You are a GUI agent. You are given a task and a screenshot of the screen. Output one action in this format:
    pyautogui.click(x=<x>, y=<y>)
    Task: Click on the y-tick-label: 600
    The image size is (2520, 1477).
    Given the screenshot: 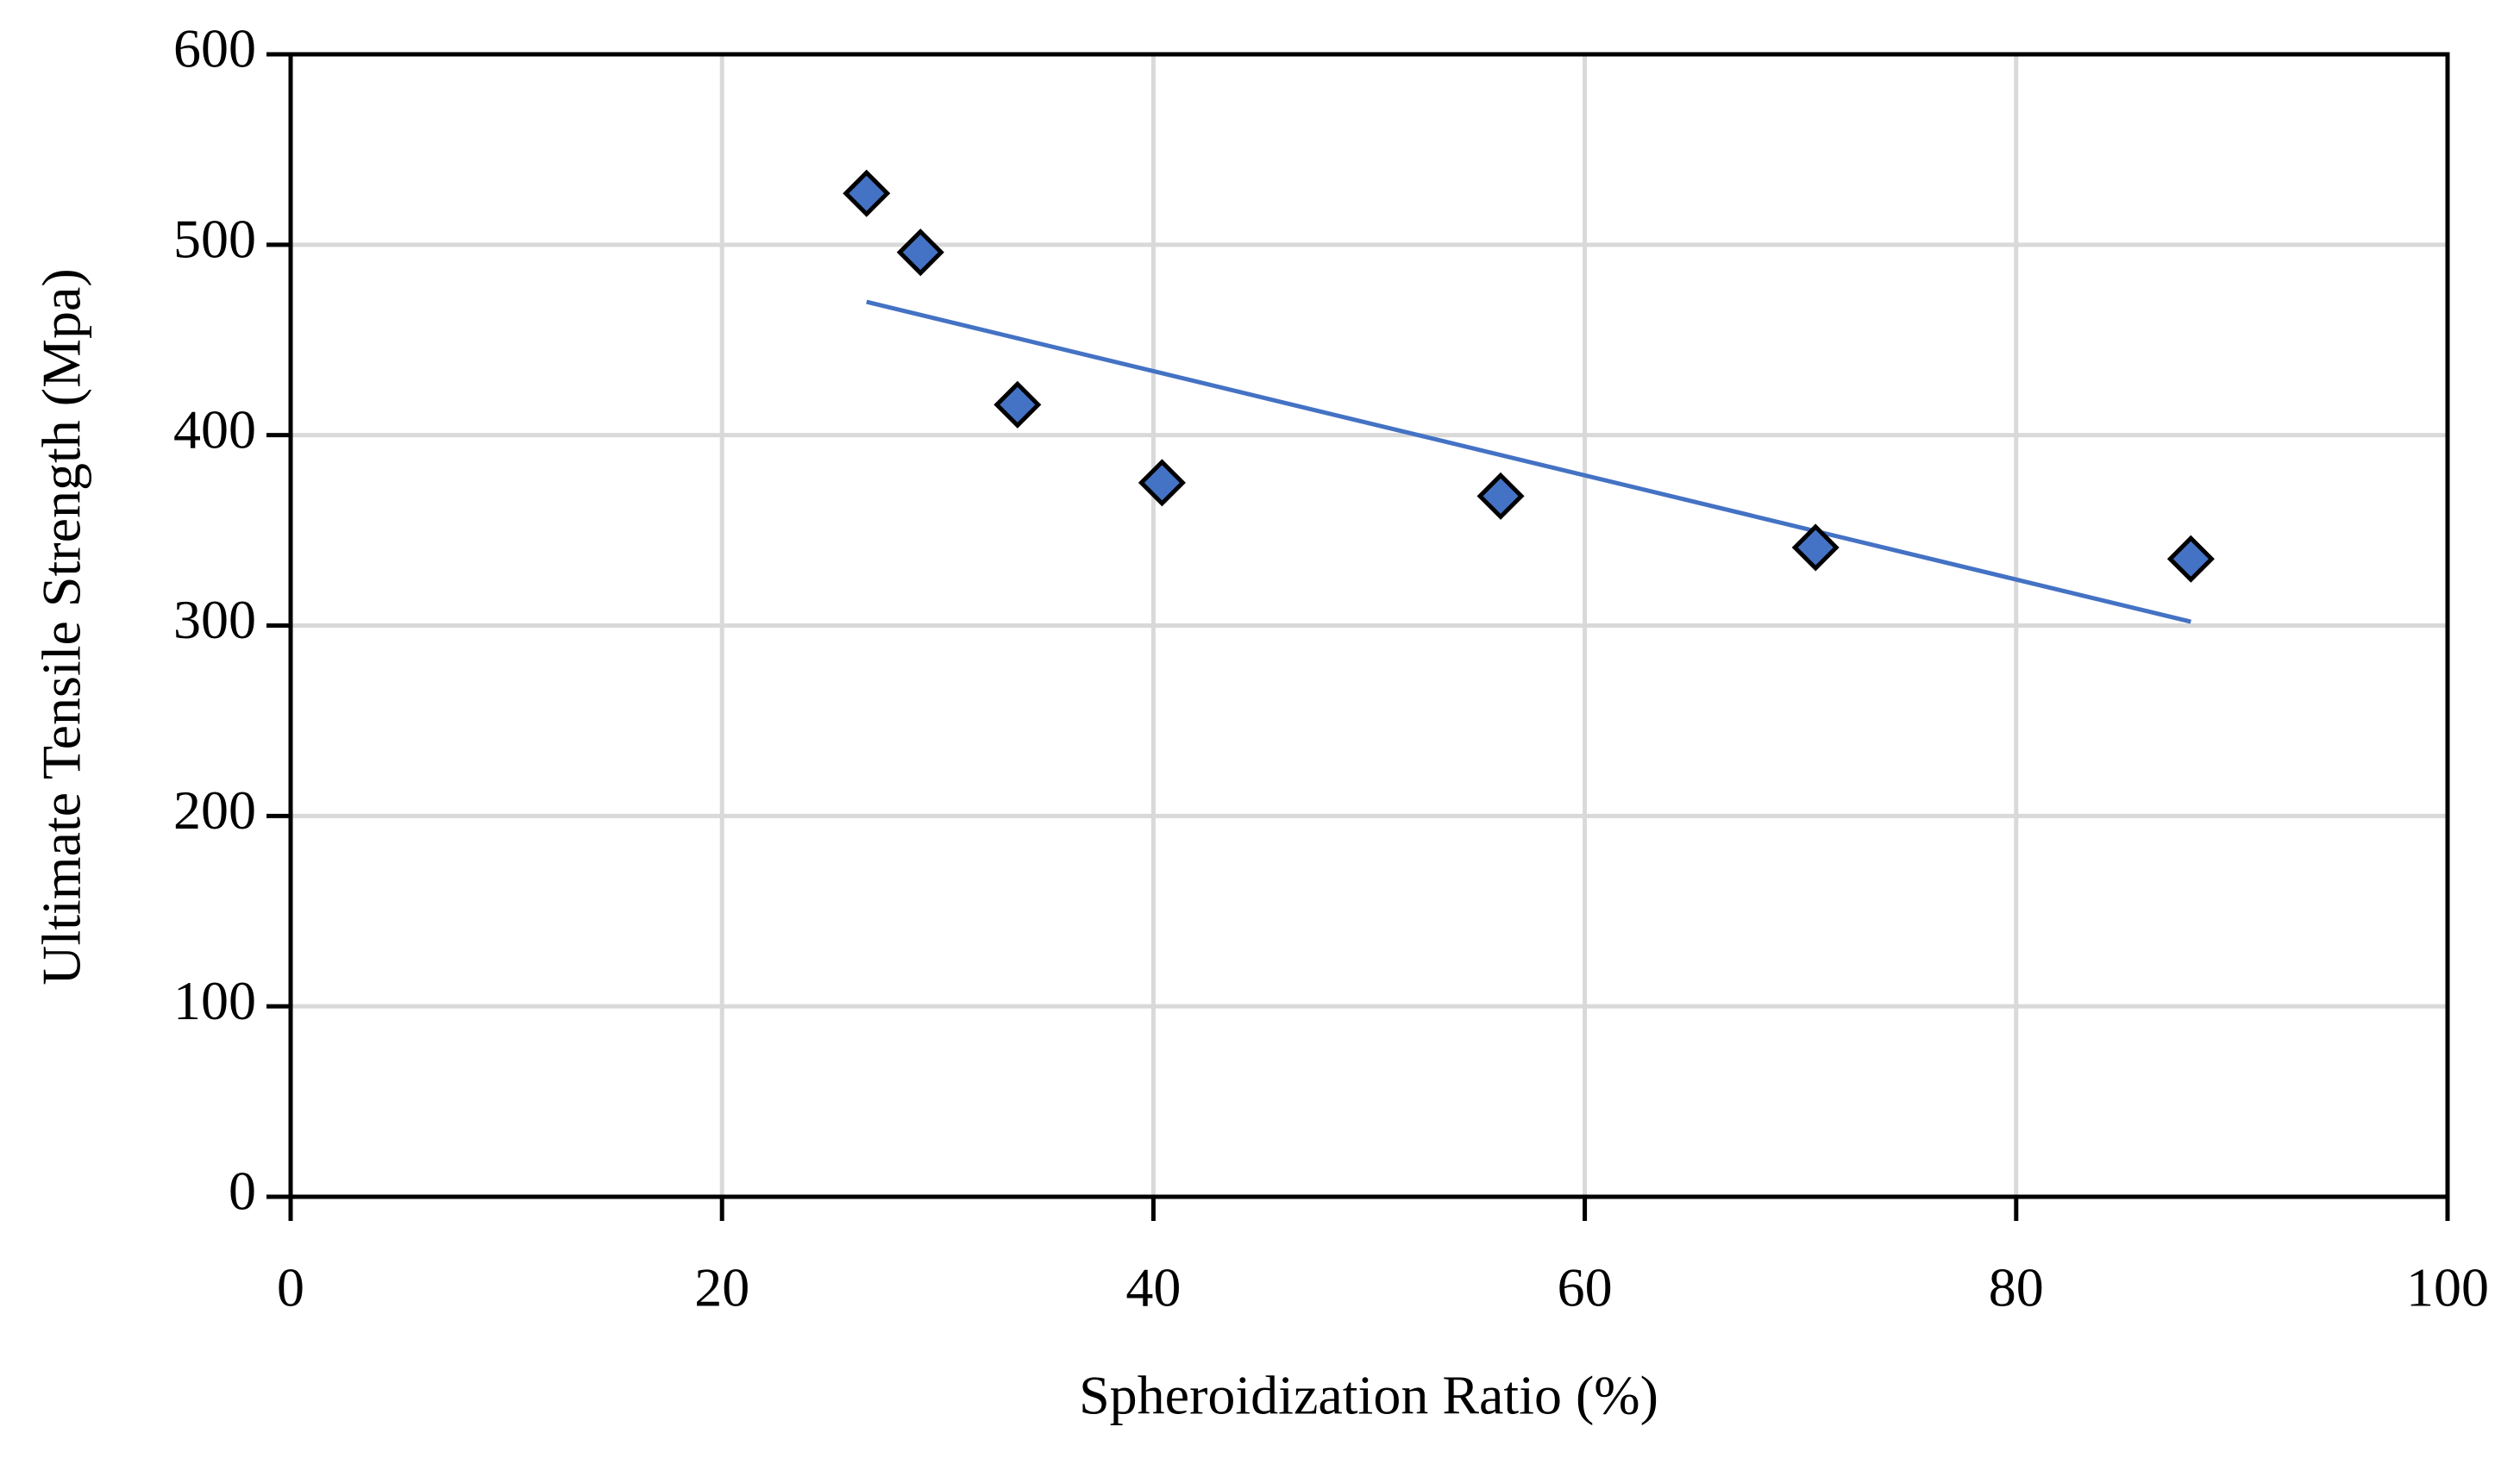 What is the action you would take?
    pyautogui.click(x=215, y=48)
    